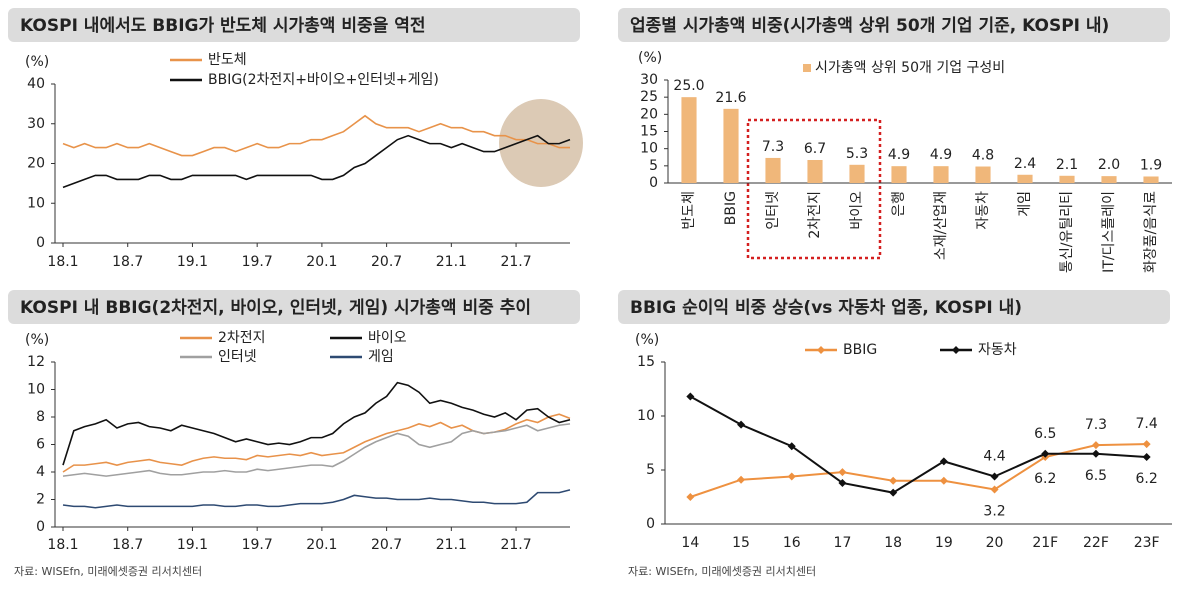  What do you see at coordinates (688, 86) in the screenshot?
I see `value-label: 25.0` at bounding box center [688, 86].